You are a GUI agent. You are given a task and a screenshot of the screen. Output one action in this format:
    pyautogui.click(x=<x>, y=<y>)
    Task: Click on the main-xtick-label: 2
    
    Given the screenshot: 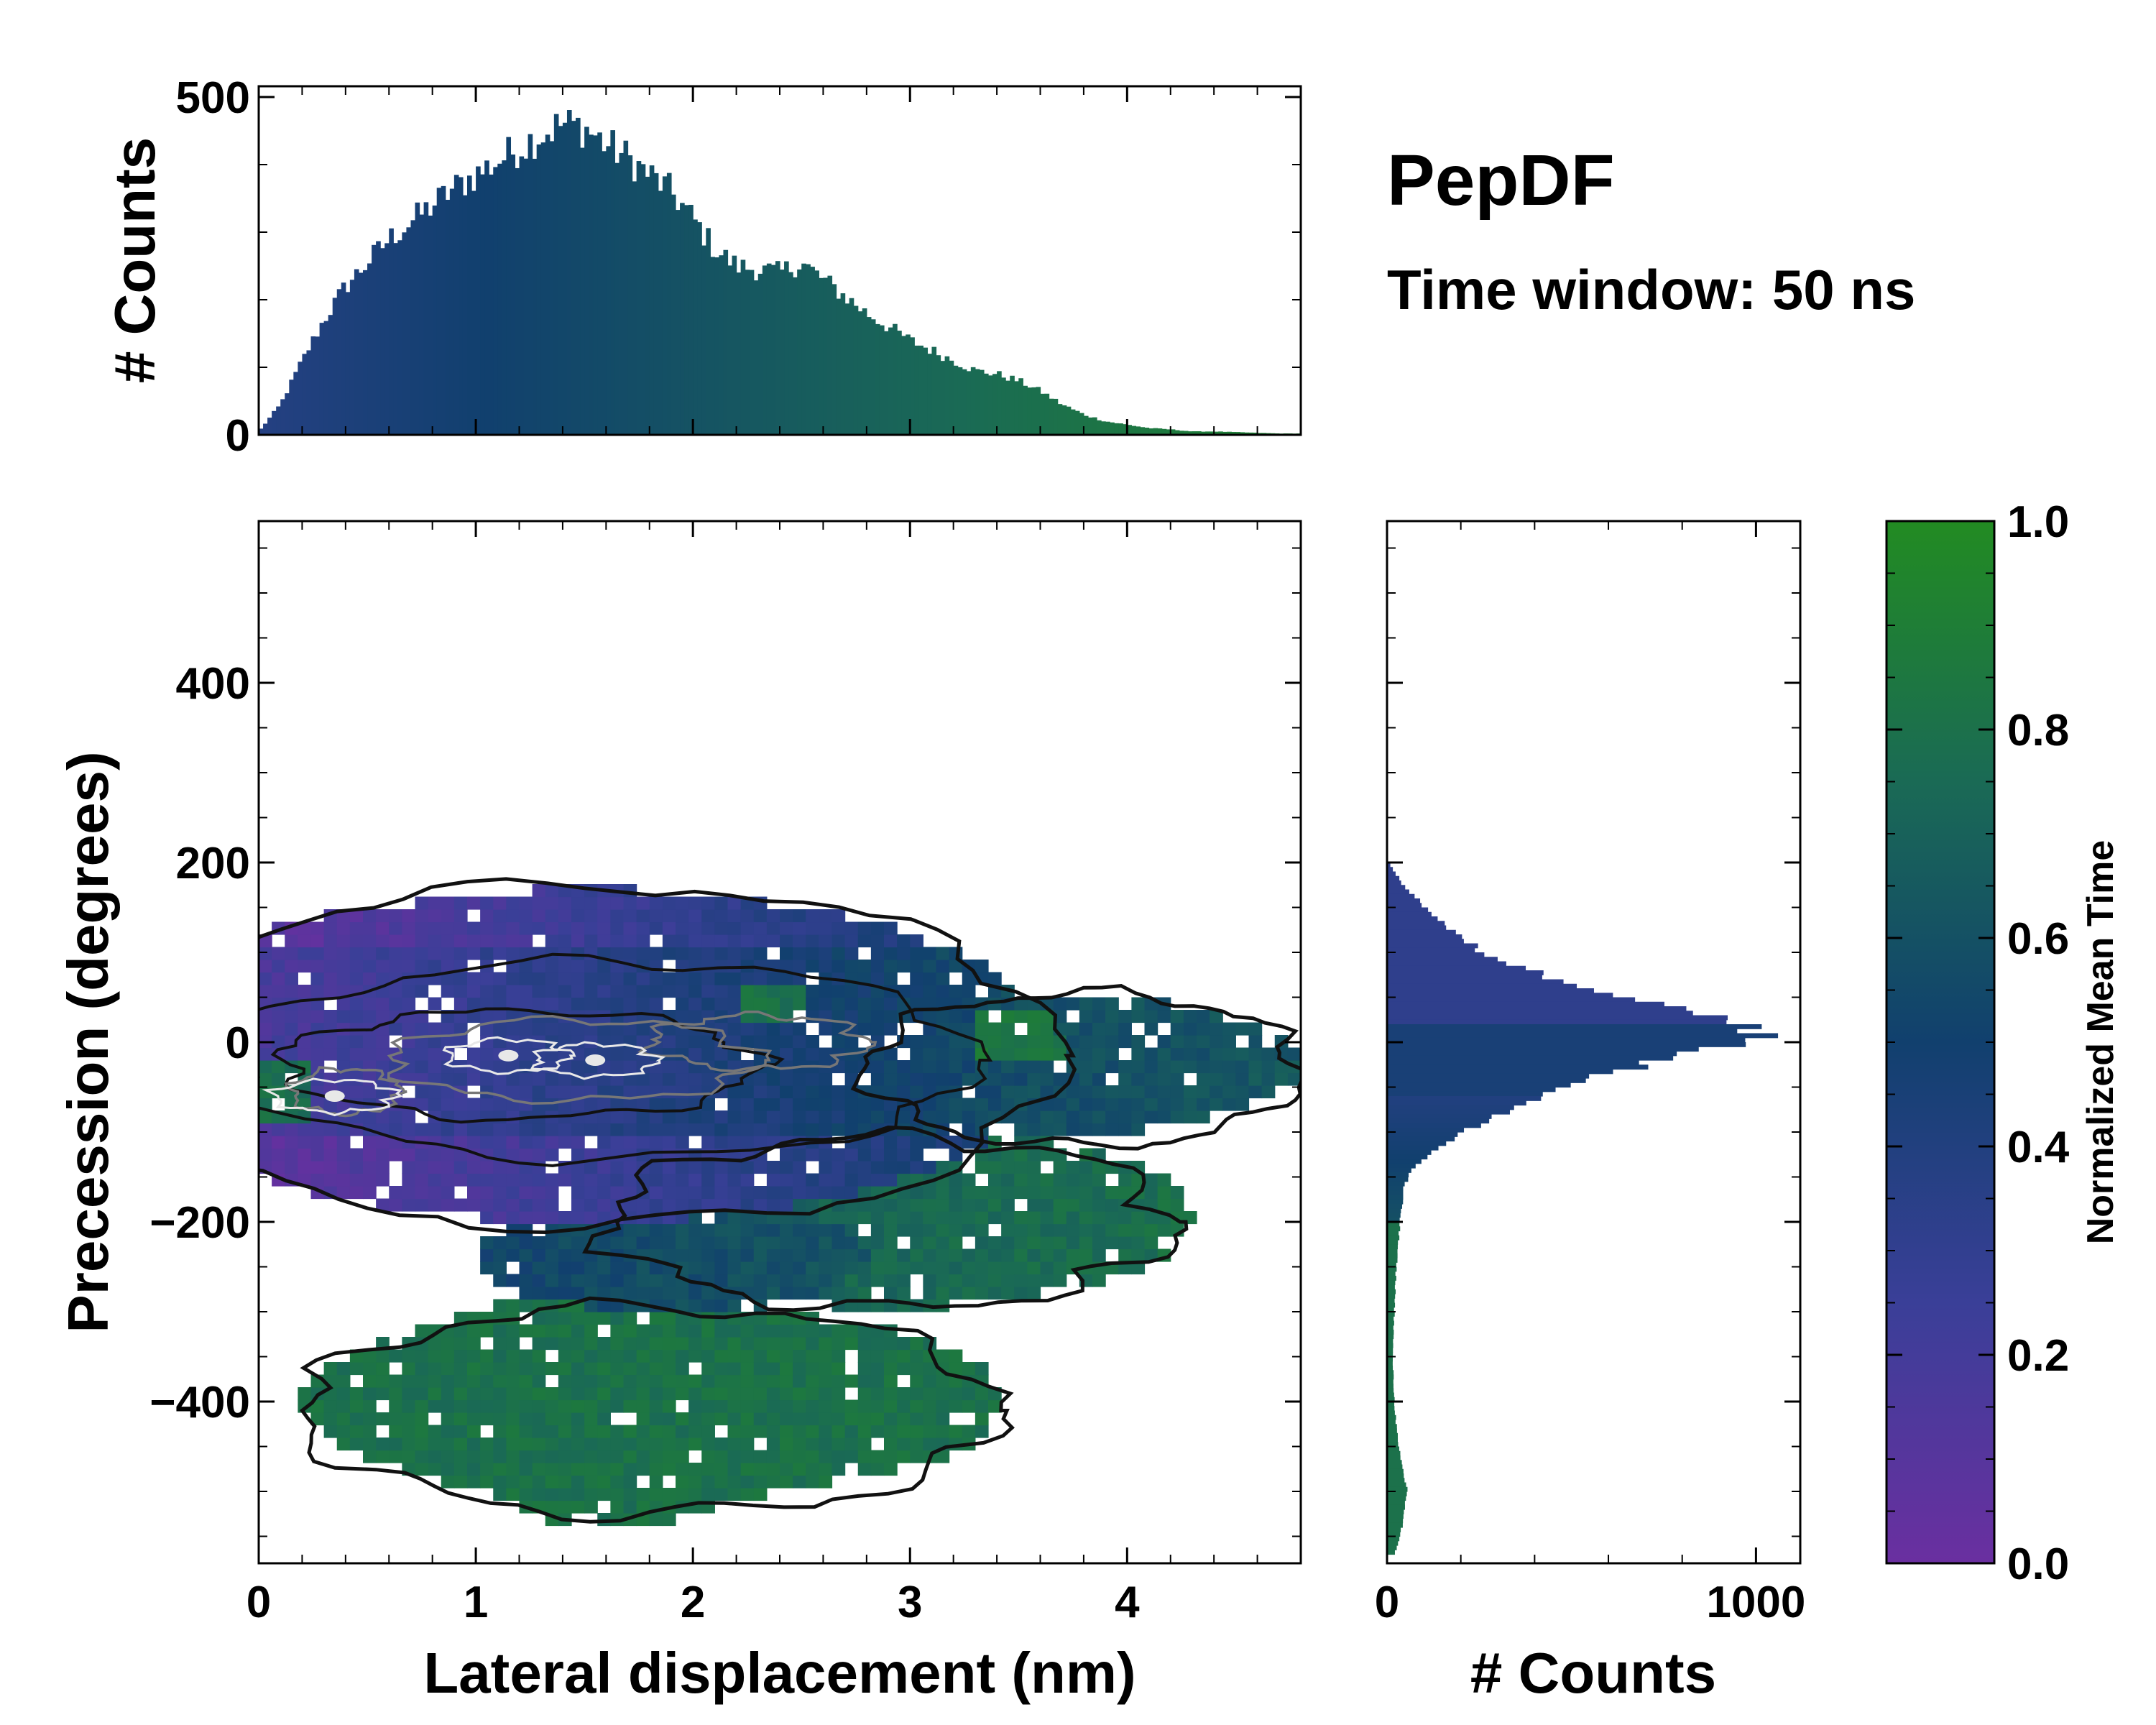 What is the action you would take?
    pyautogui.click(x=693, y=1602)
    